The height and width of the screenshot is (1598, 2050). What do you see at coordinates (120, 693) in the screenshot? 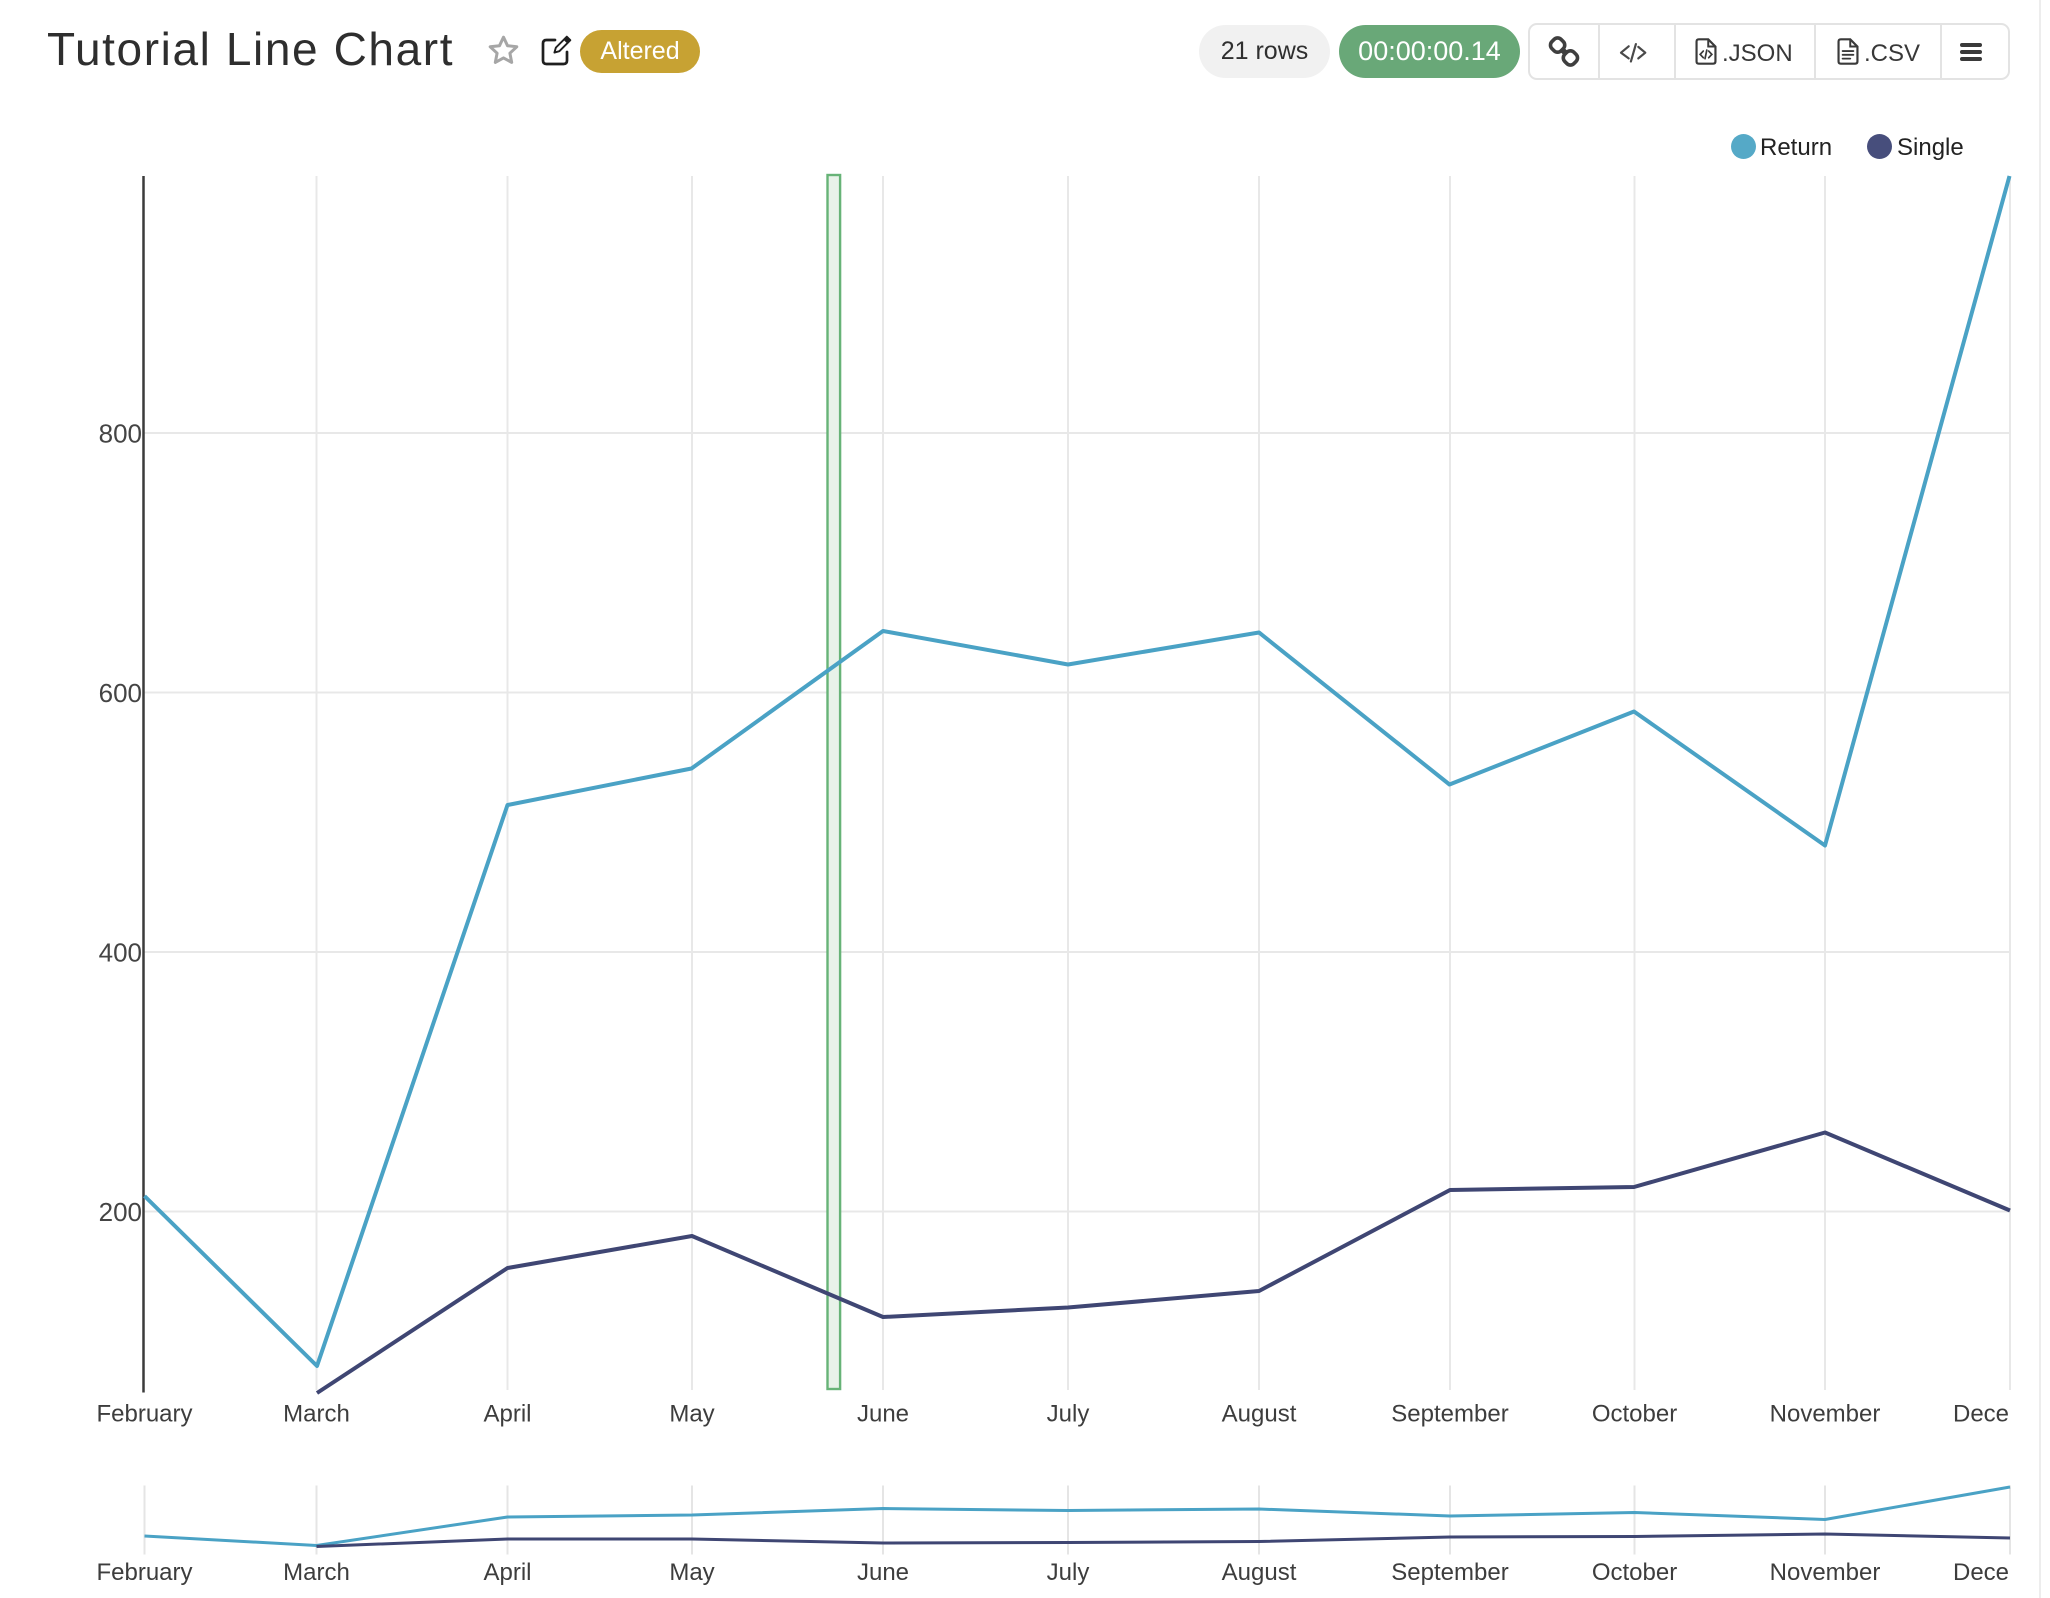
I see `svg-text: 600` at bounding box center [120, 693].